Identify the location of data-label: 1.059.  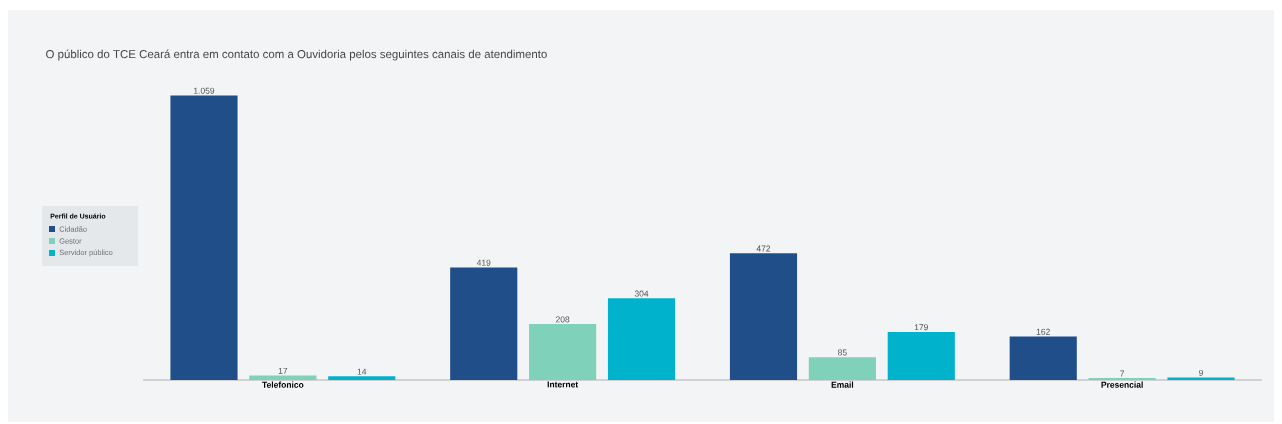
(204, 90).